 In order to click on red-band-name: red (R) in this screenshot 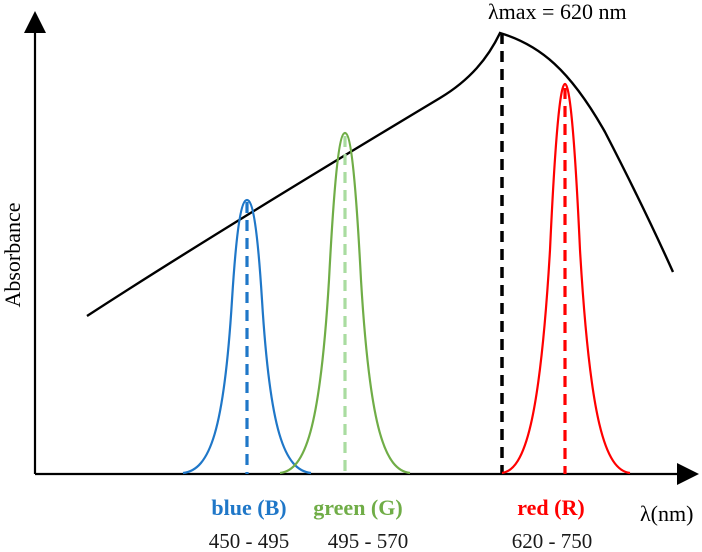, I will do `click(550, 507)`.